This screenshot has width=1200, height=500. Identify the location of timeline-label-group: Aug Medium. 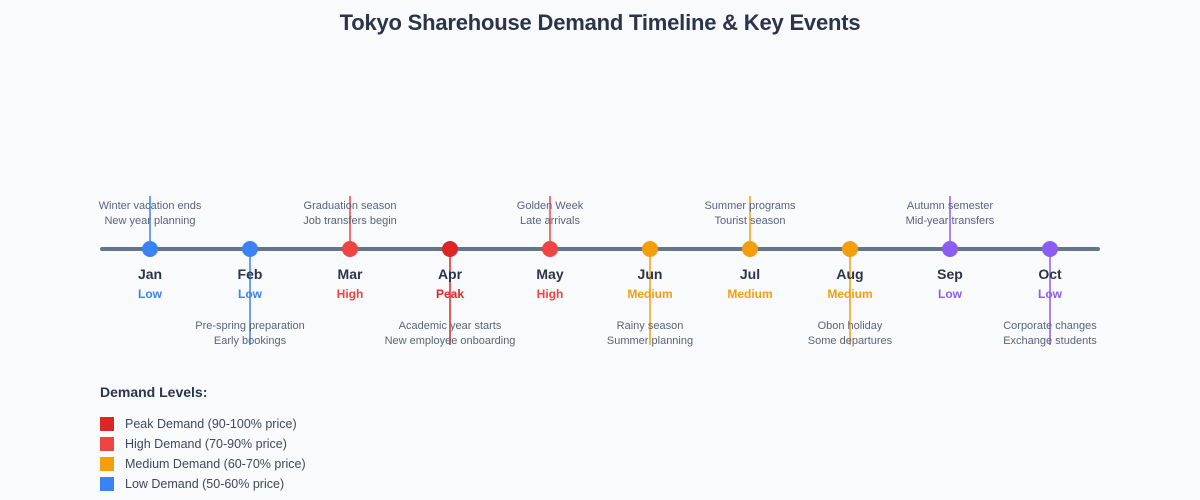
(850, 284).